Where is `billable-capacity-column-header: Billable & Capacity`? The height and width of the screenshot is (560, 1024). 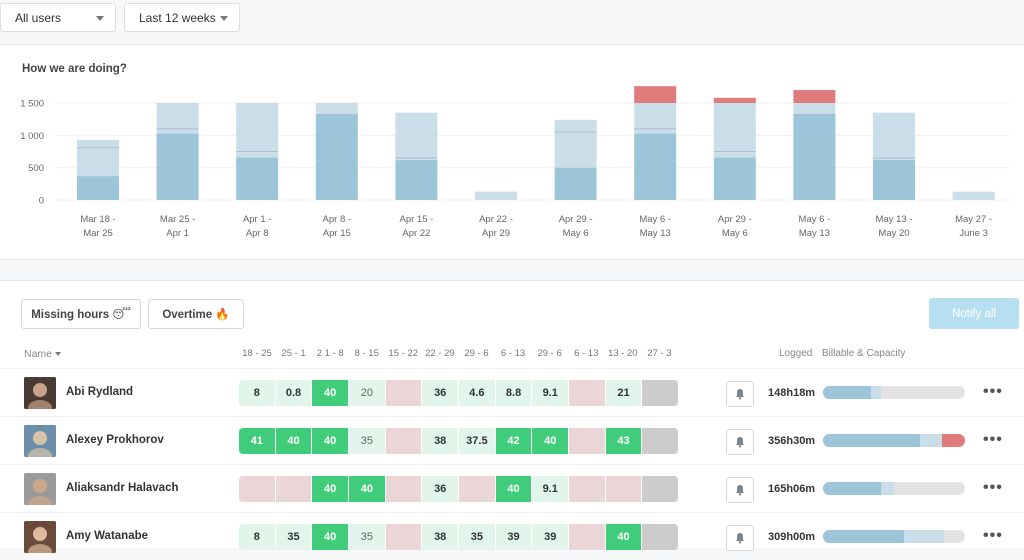 billable-capacity-column-header: Billable & Capacity is located at coordinates (864, 353).